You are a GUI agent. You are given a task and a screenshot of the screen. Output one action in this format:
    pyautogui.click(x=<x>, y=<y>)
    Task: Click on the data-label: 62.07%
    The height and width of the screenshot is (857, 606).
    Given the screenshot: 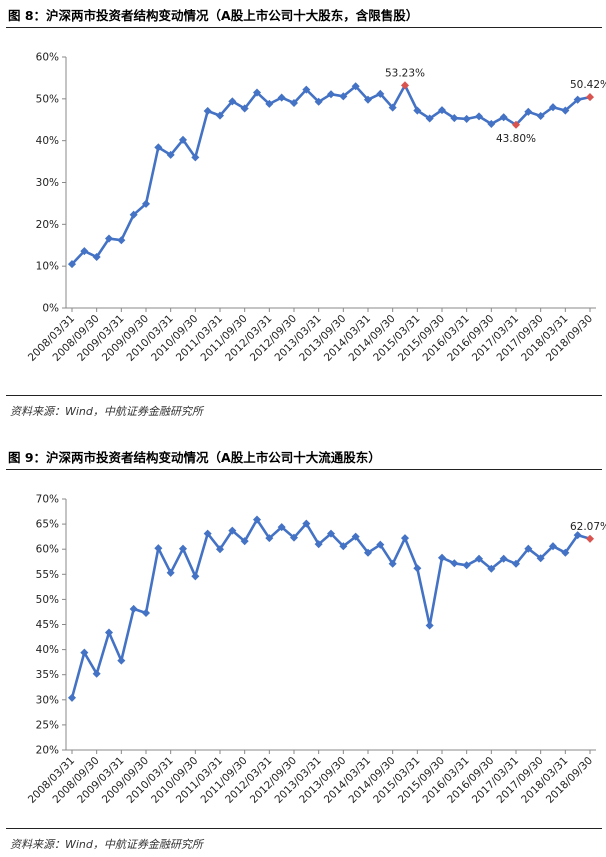 What is the action you would take?
    pyautogui.click(x=588, y=527)
    